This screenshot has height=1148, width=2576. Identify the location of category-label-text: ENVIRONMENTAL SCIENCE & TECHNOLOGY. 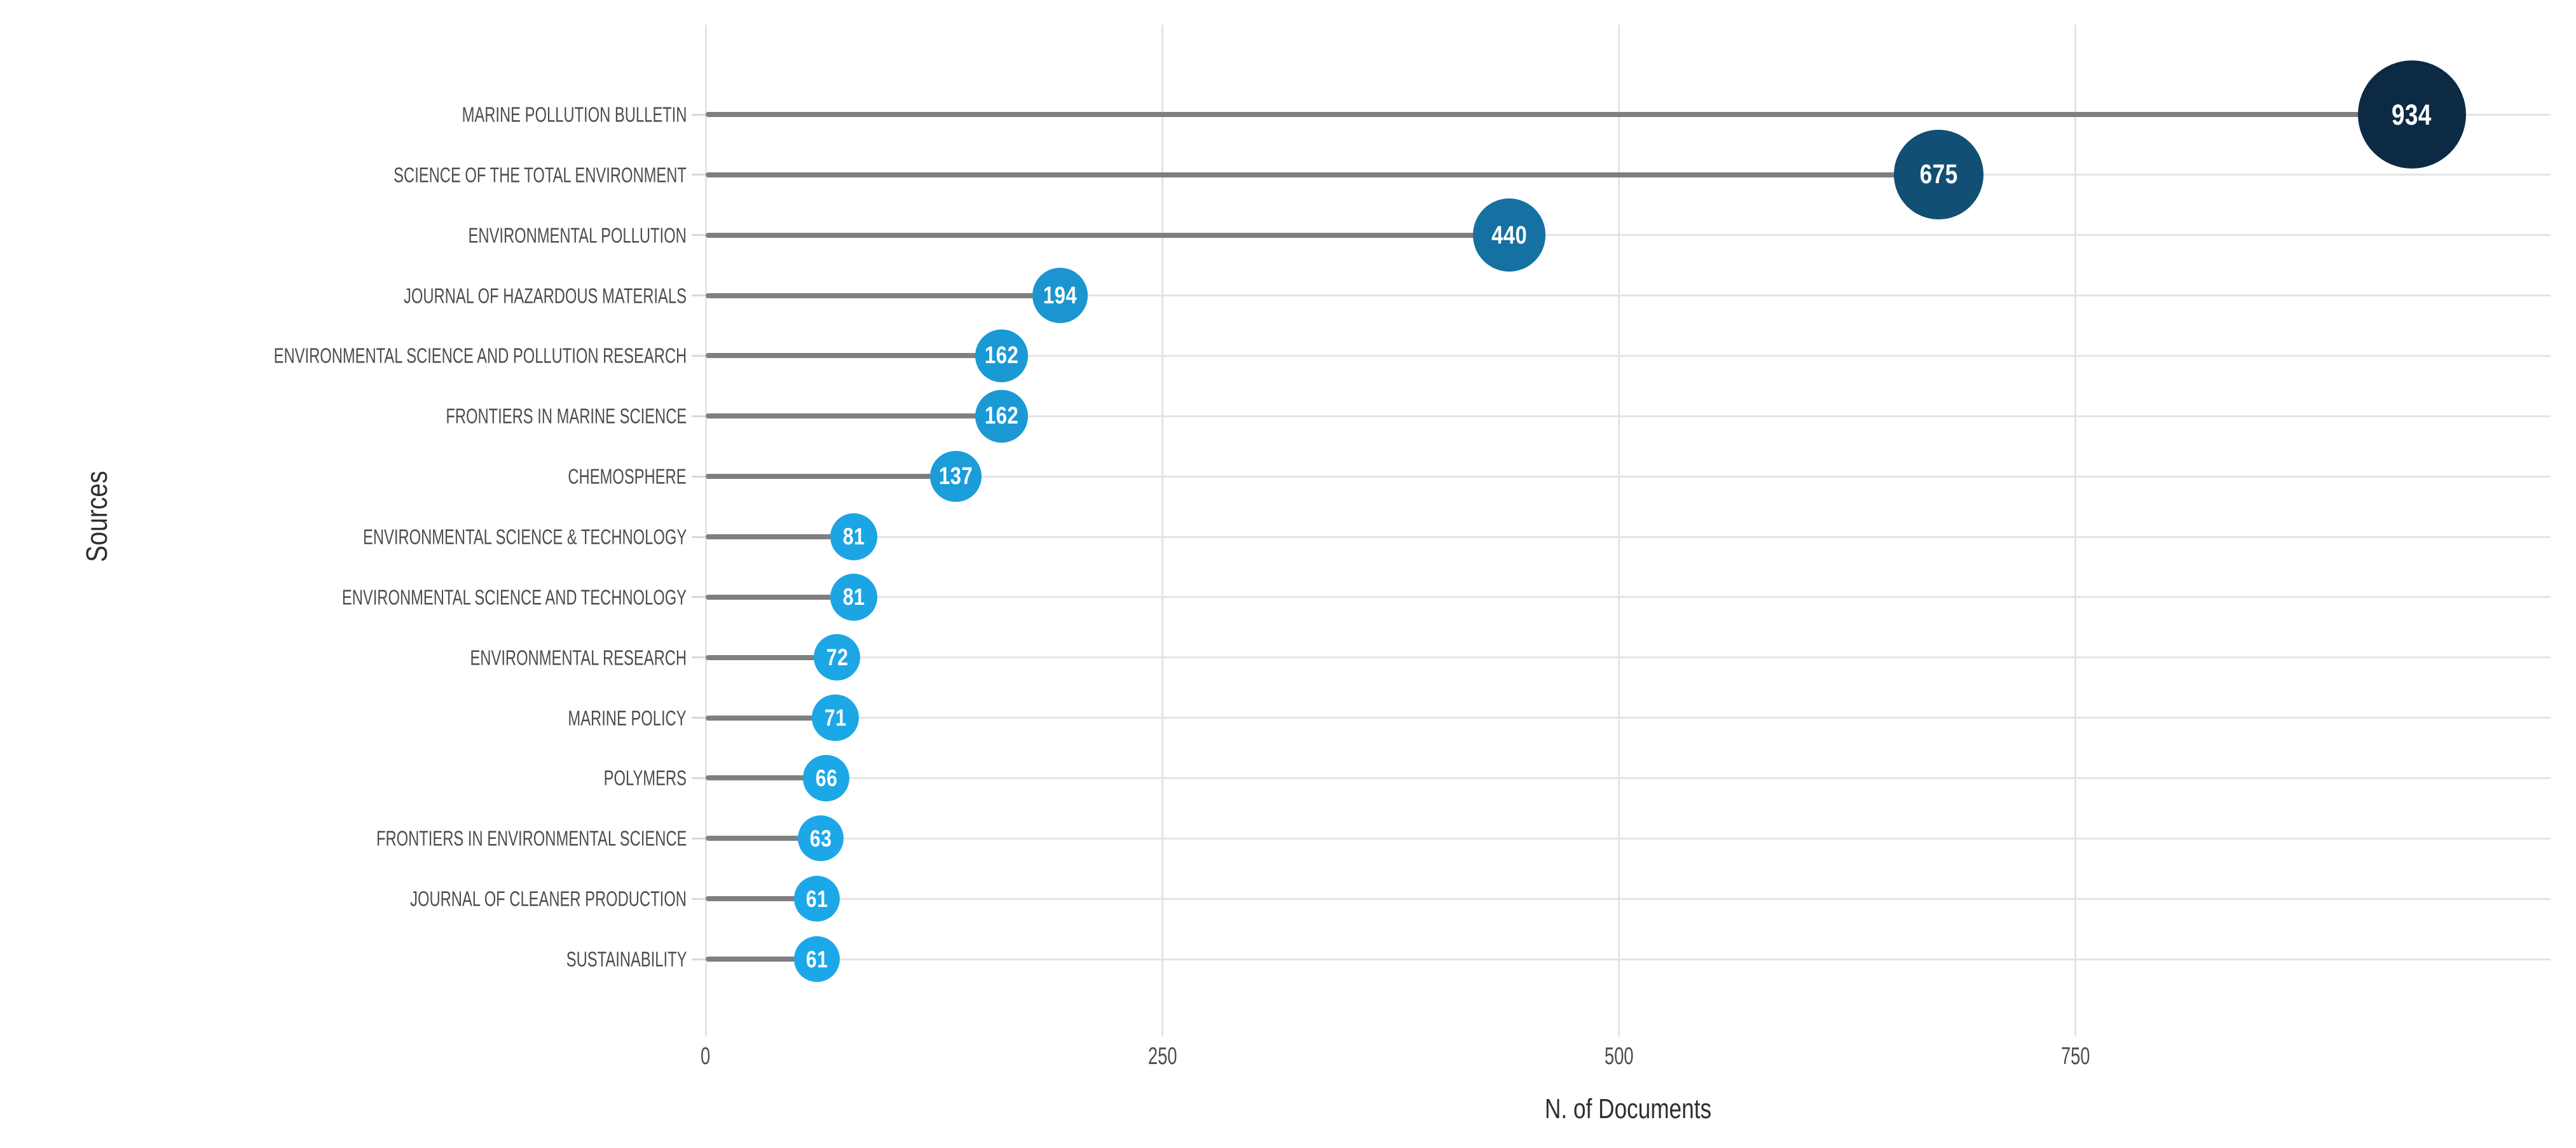
(524, 537).